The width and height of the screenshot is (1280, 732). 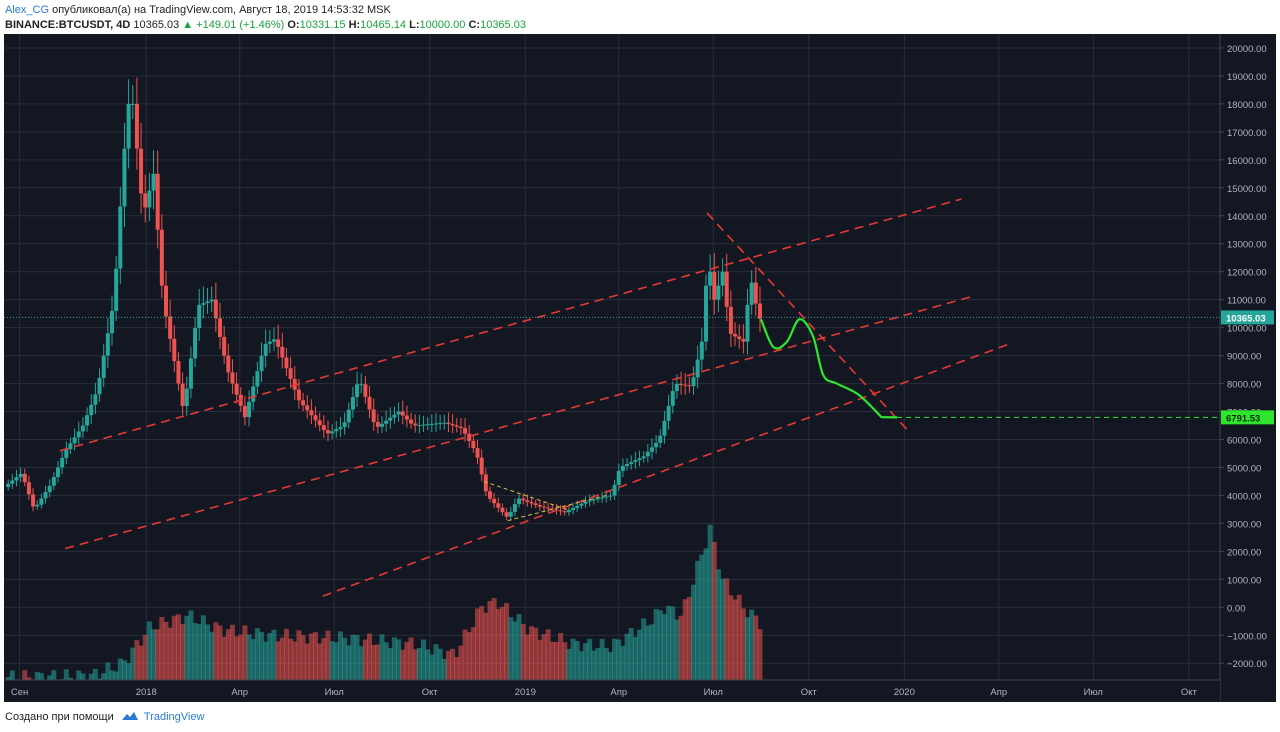 What do you see at coordinates (27, 10) in the screenshot?
I see `author-link: Alex_CG` at bounding box center [27, 10].